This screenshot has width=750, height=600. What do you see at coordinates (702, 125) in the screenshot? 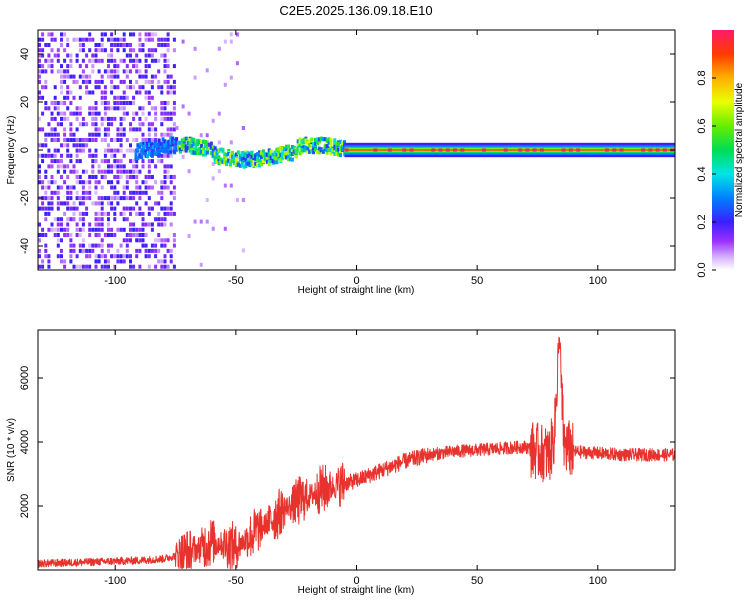
I see `colorbar-tick-label: 0.6` at bounding box center [702, 125].